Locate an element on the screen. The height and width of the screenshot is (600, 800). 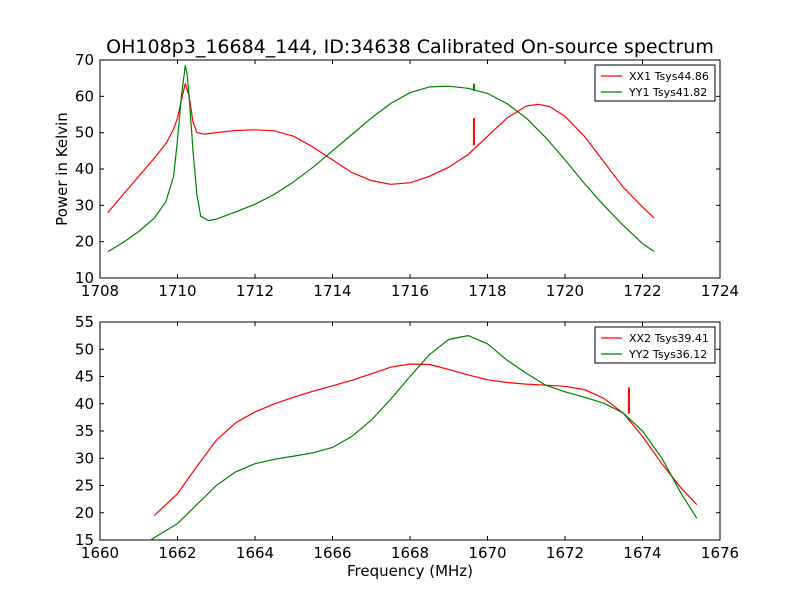
x-tick-label: 1710 is located at coordinates (177, 291).